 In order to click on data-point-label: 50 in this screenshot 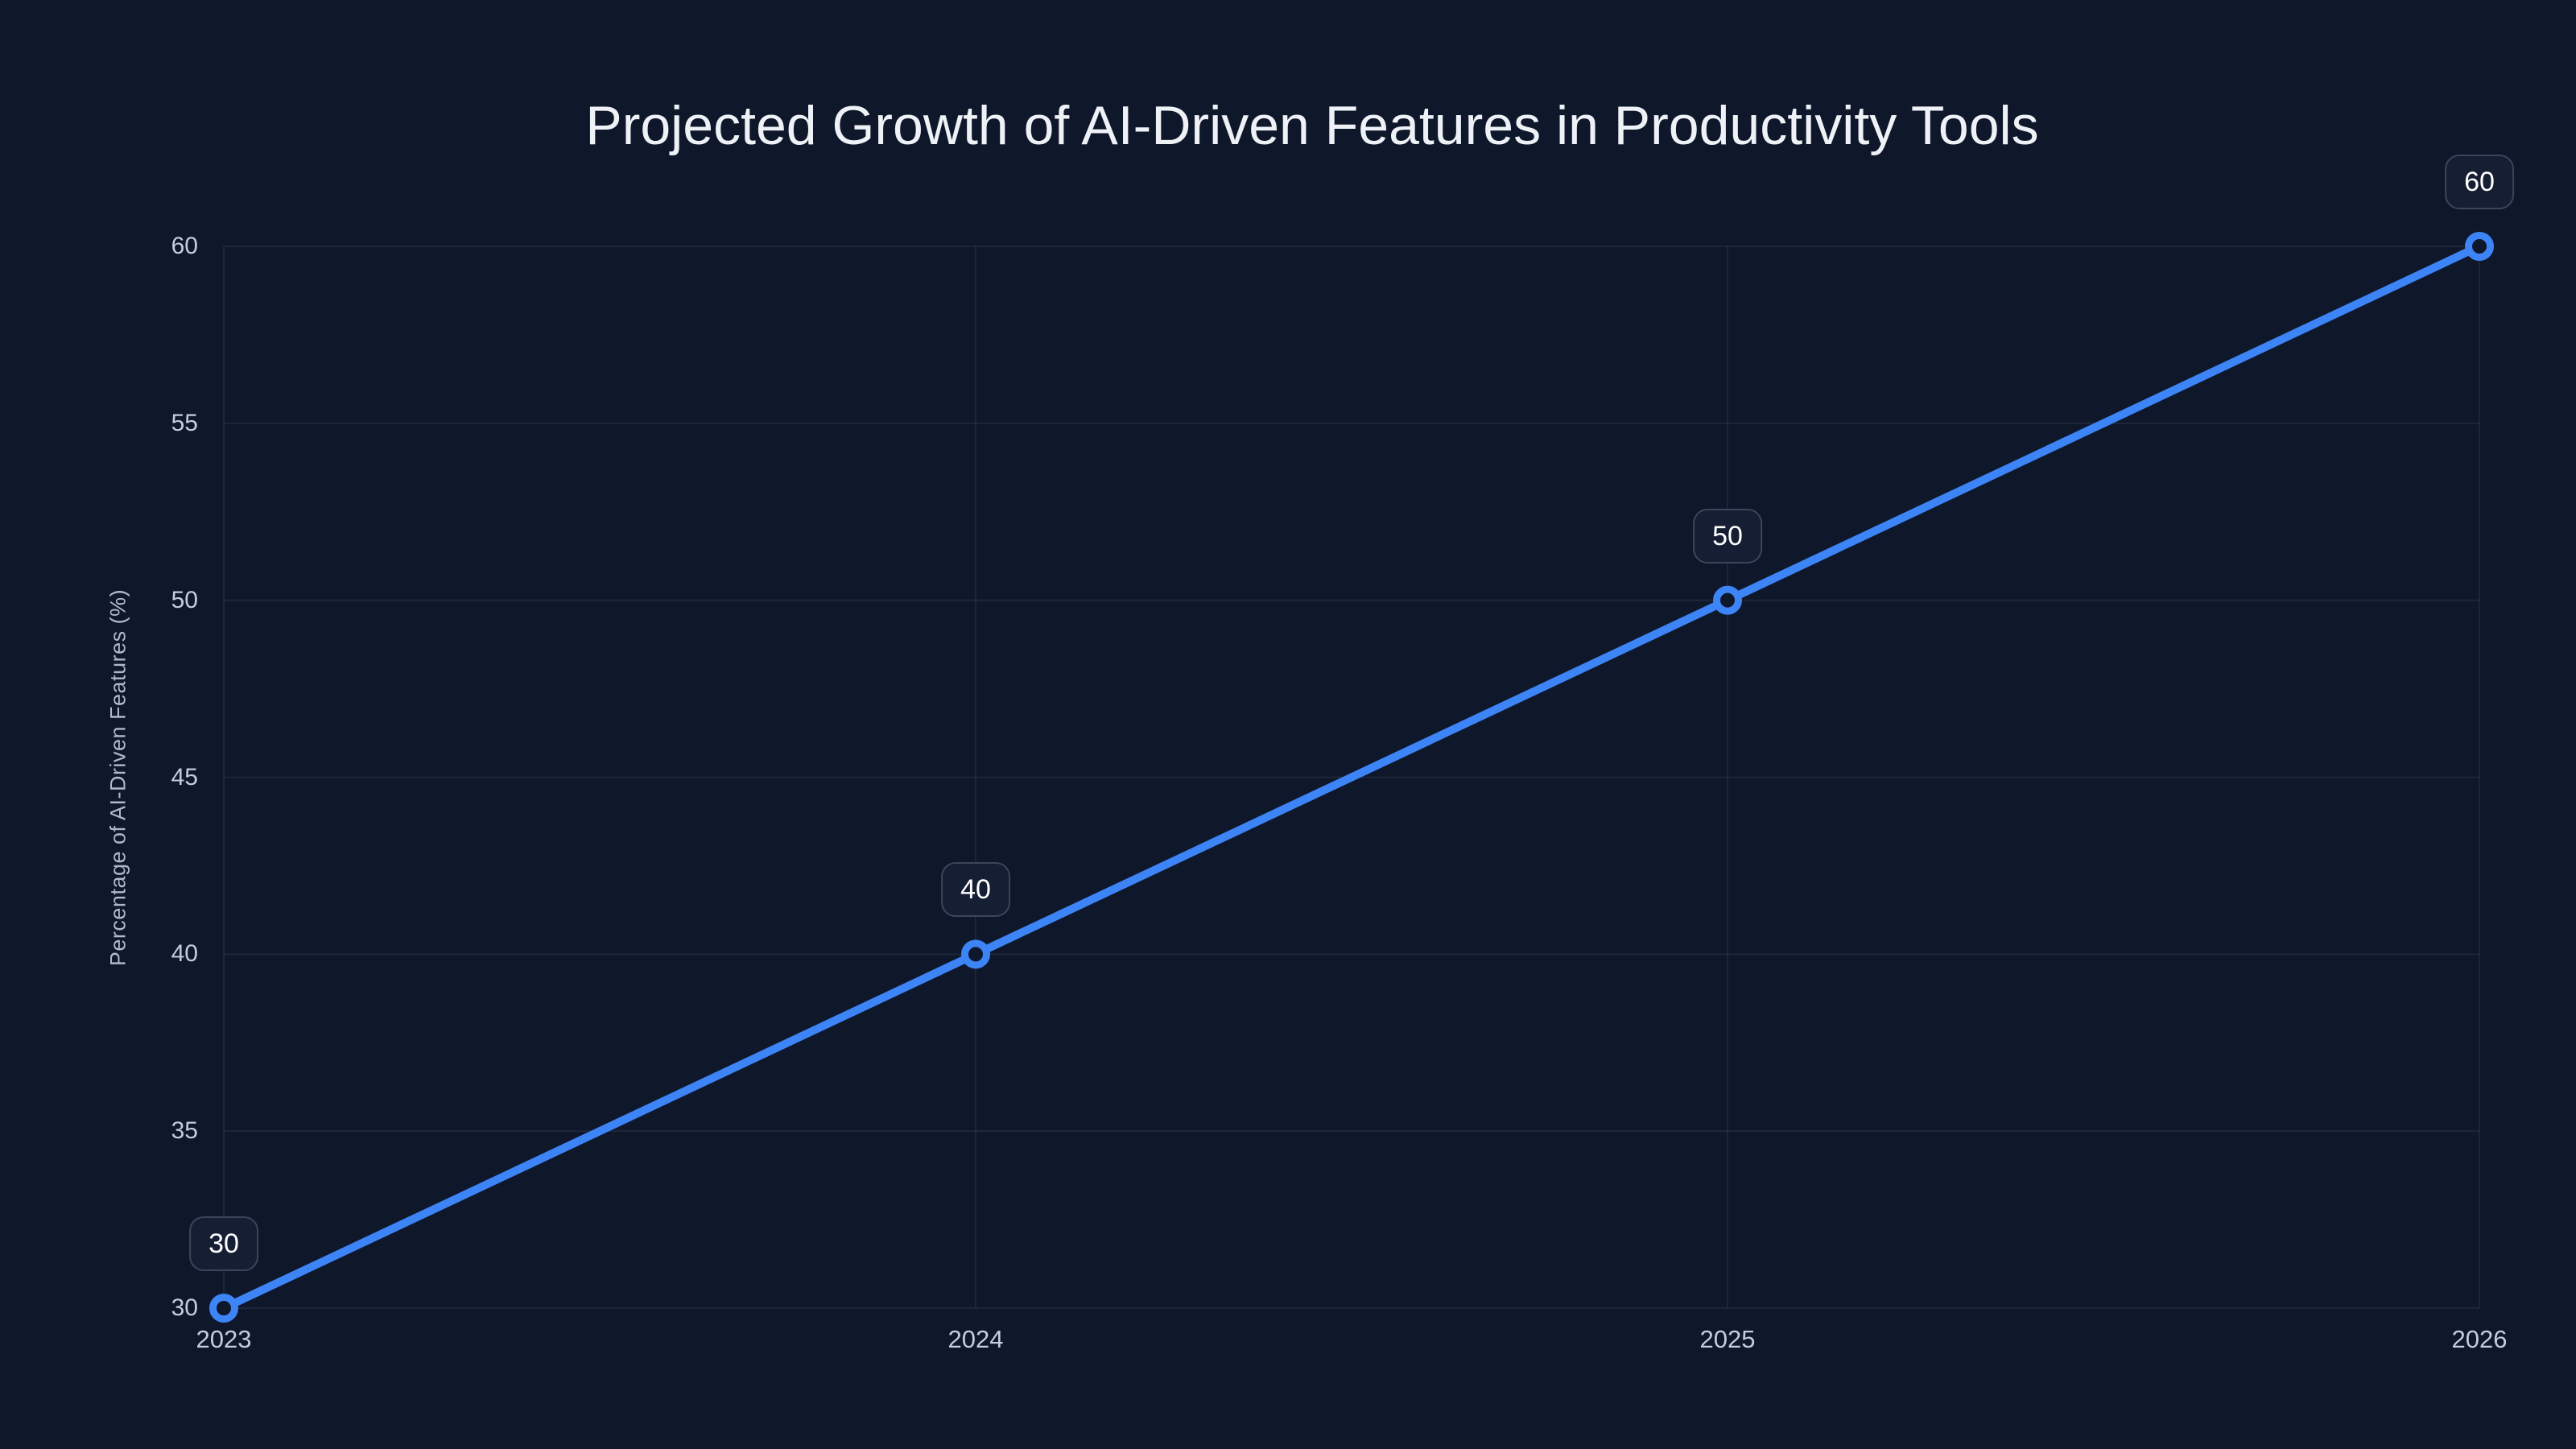, I will do `click(1727, 536)`.